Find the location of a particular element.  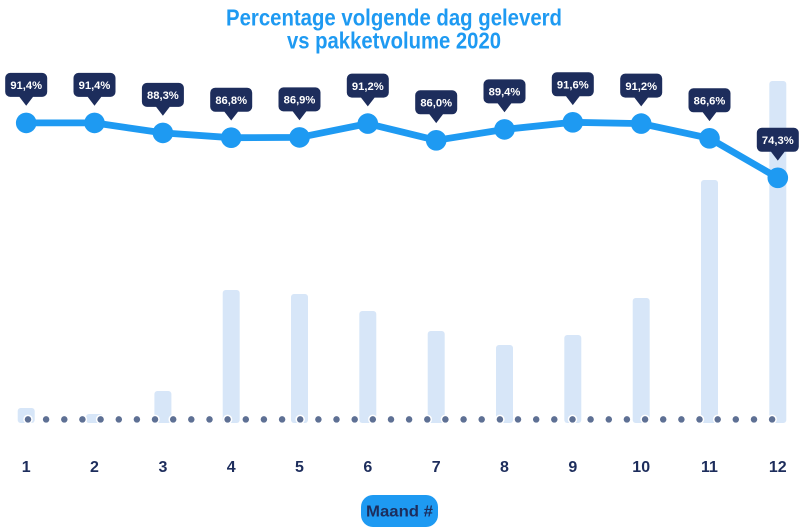

svg-text: Maand # is located at coordinates (399, 512).